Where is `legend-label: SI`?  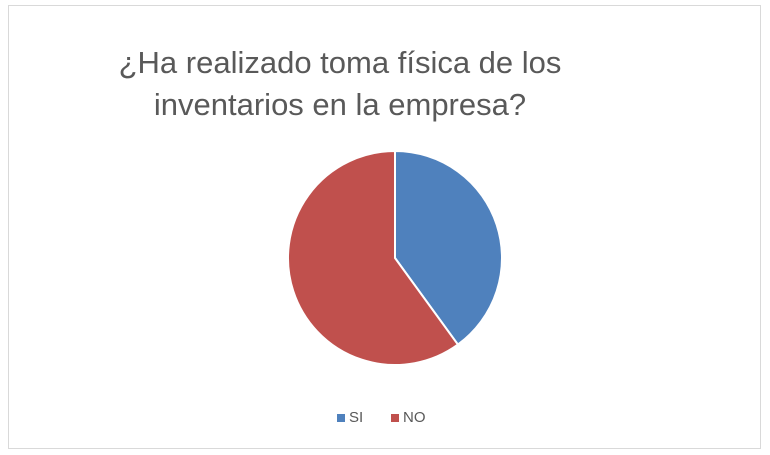 legend-label: SI is located at coordinates (356, 417).